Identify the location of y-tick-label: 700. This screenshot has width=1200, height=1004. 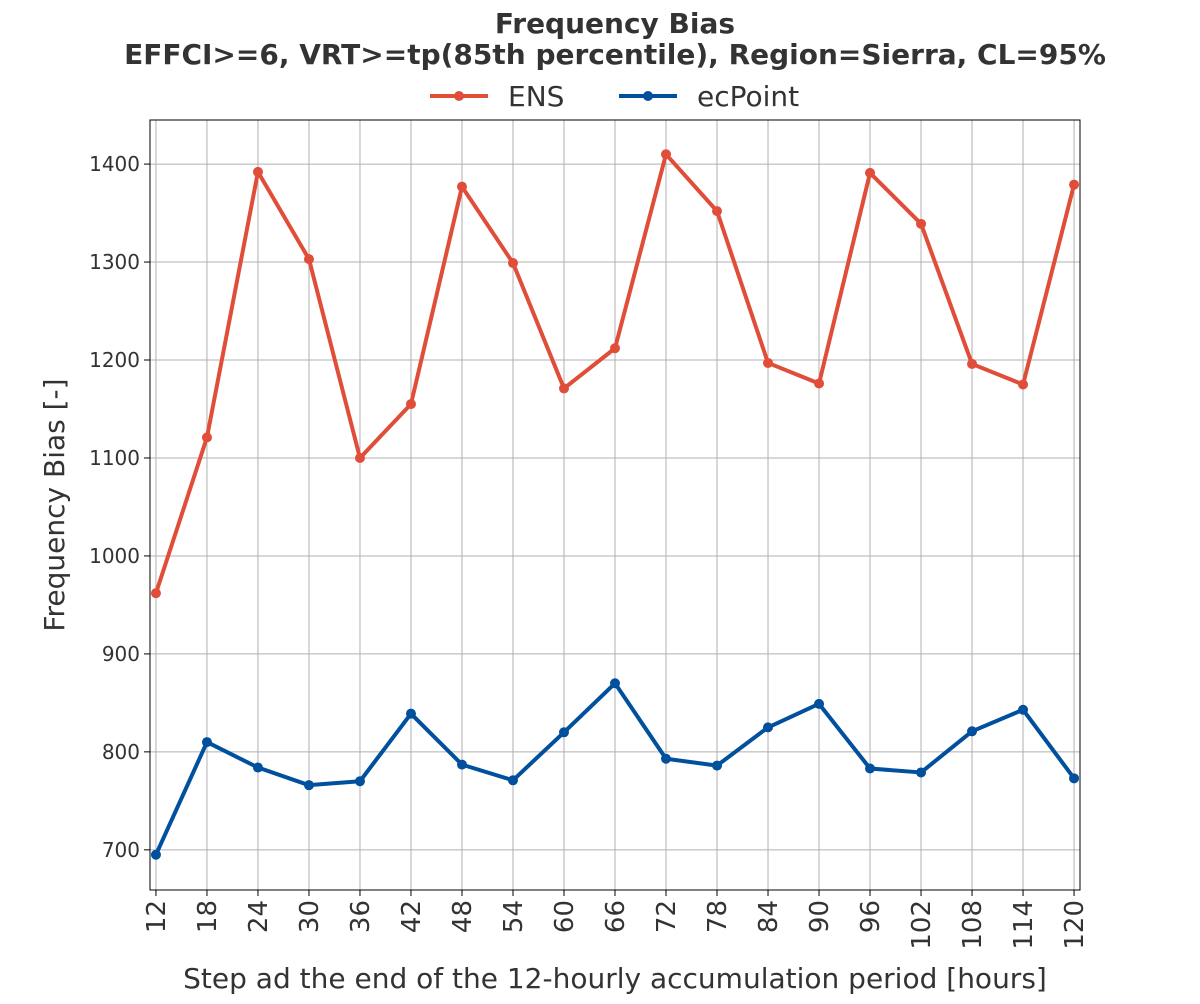
(121, 850).